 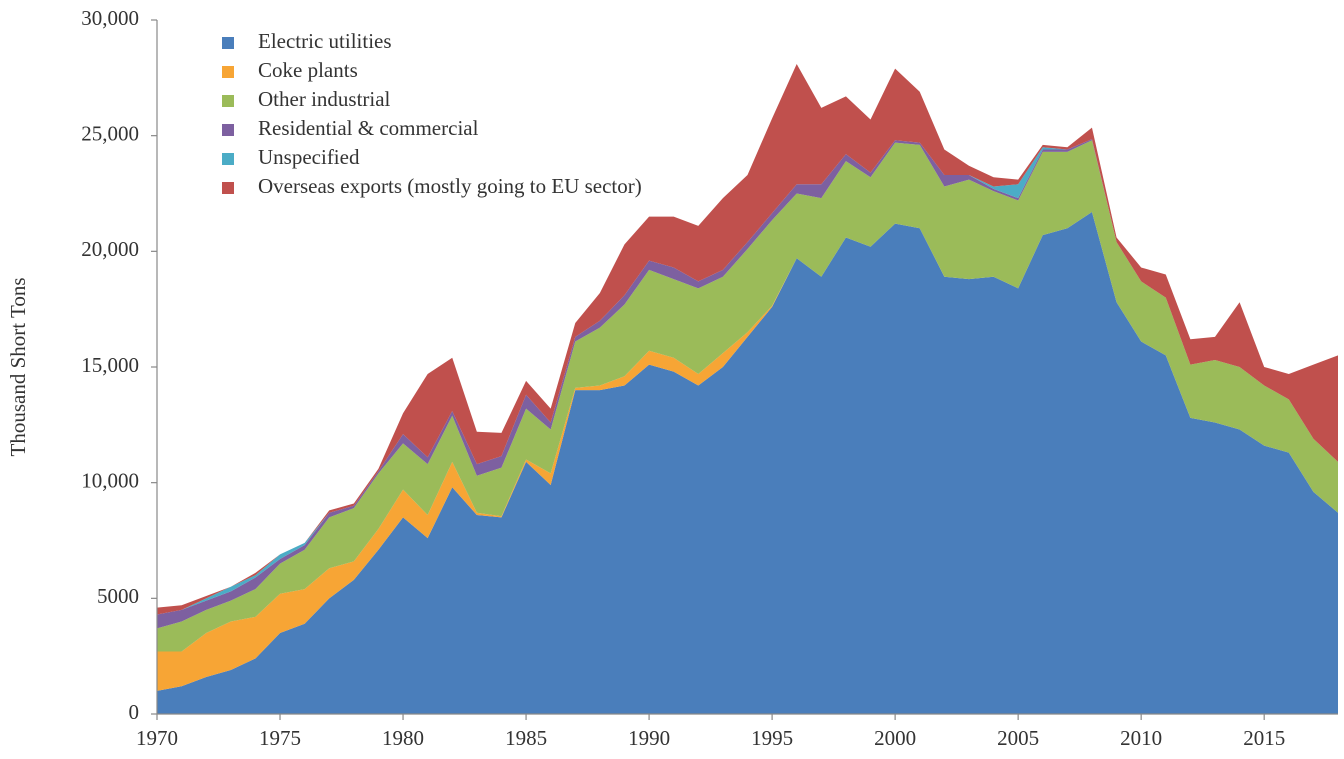 I want to click on x-tick-label: 2010, so click(x=1141, y=738).